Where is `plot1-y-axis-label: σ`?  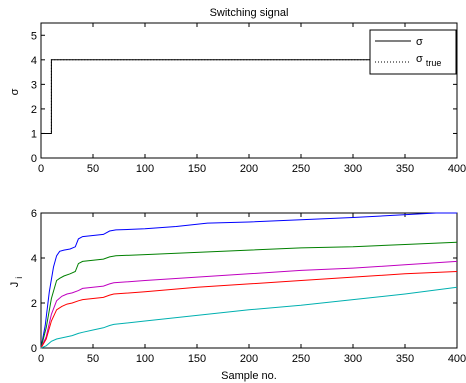
plot1-y-axis-label: σ is located at coordinates (15, 91).